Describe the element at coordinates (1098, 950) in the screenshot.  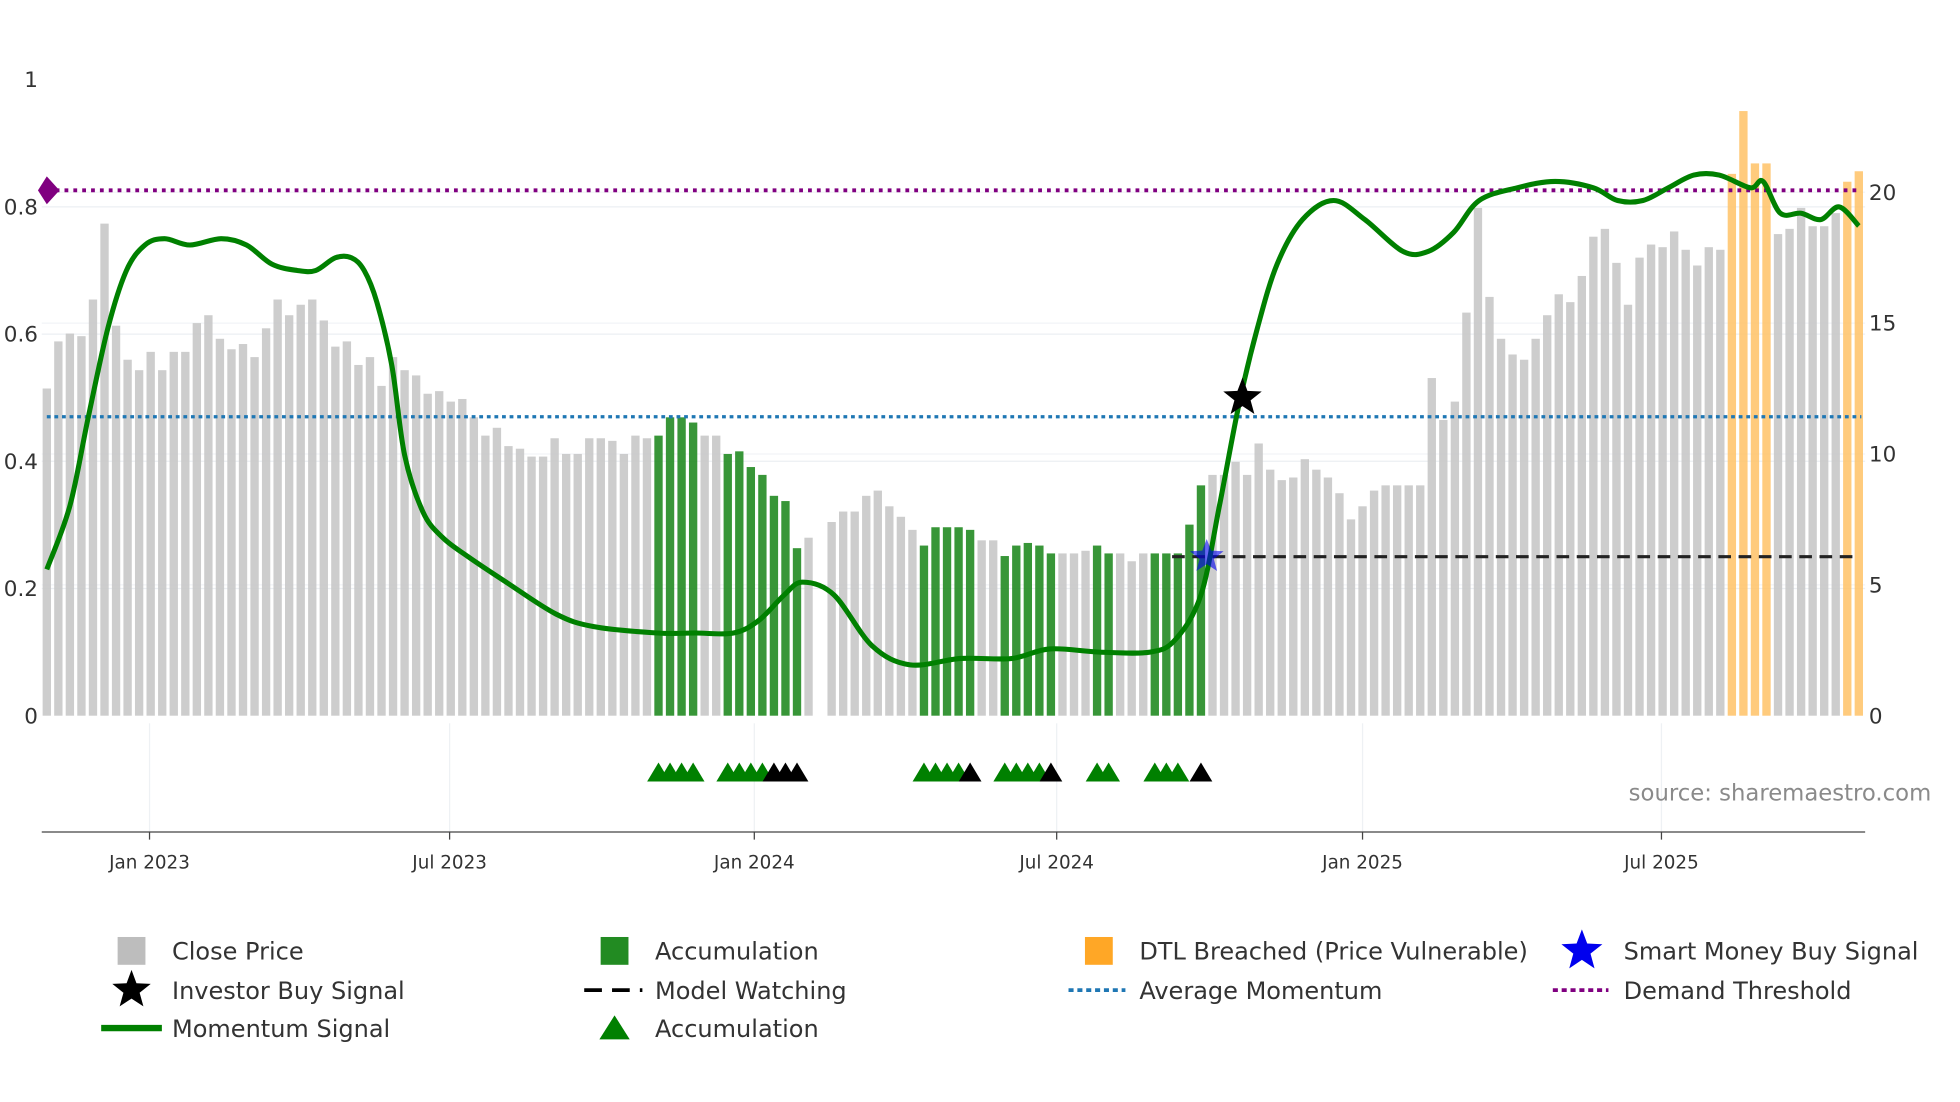
I see `dtl-swatch-icon` at that location.